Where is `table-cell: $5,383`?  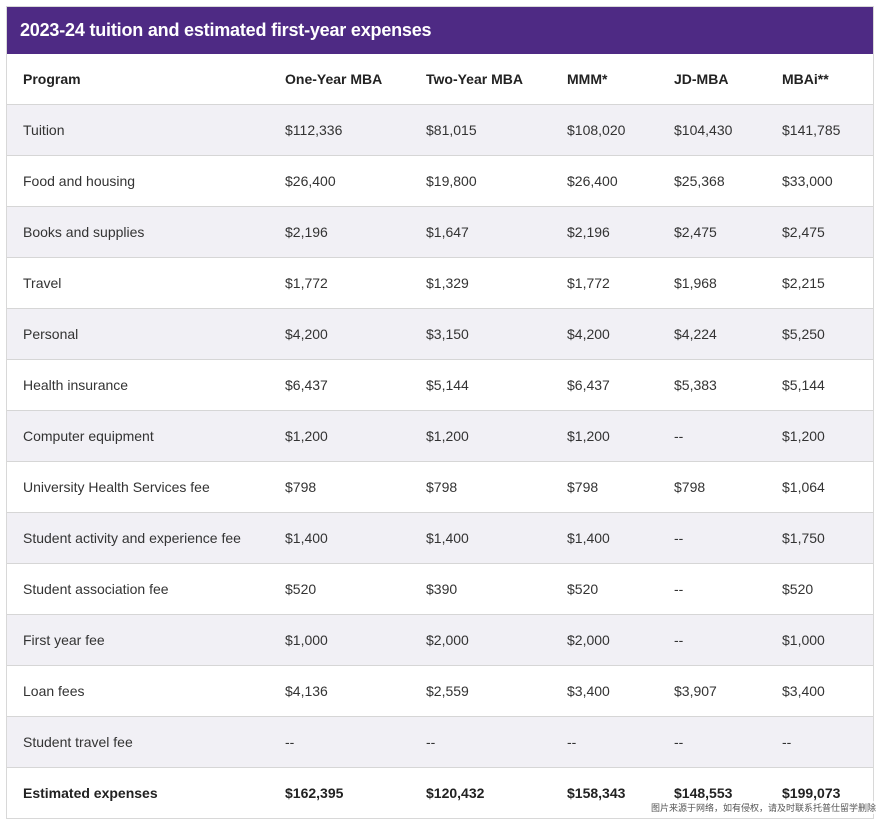 table-cell: $5,383 is located at coordinates (712, 385).